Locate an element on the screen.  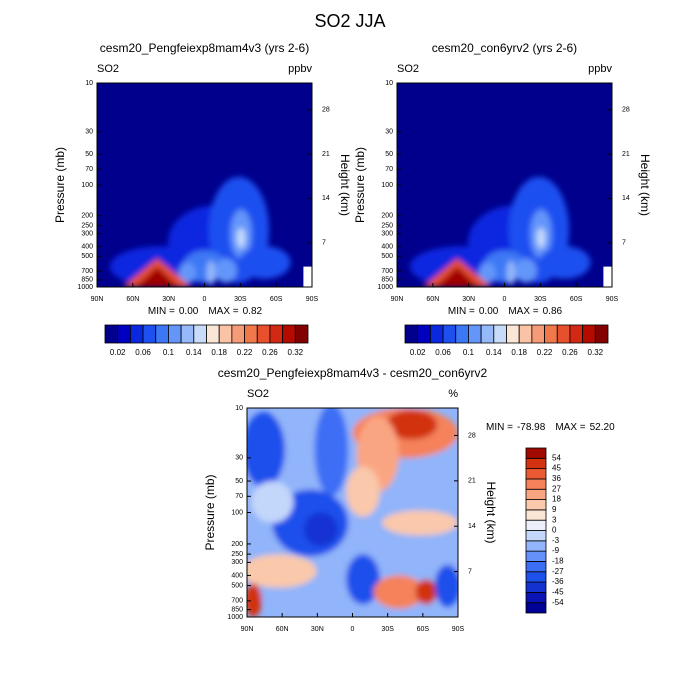
min-max: MIN = -78.98 MAX = 52.20 is located at coordinates (550, 427).